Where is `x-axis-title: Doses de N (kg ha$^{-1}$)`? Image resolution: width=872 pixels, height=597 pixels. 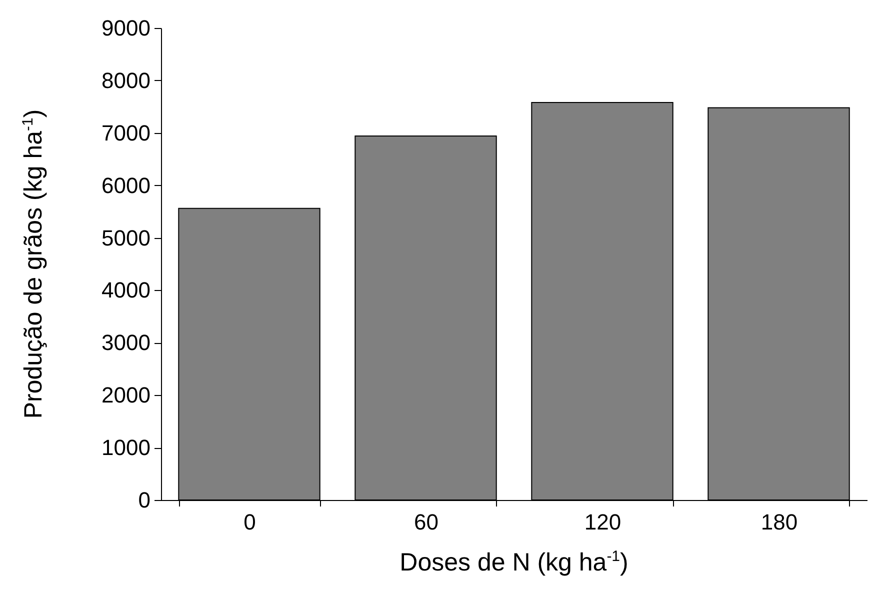 x-axis-title: Doses de N (kg ha$^{-1}$) is located at coordinates (514, 563).